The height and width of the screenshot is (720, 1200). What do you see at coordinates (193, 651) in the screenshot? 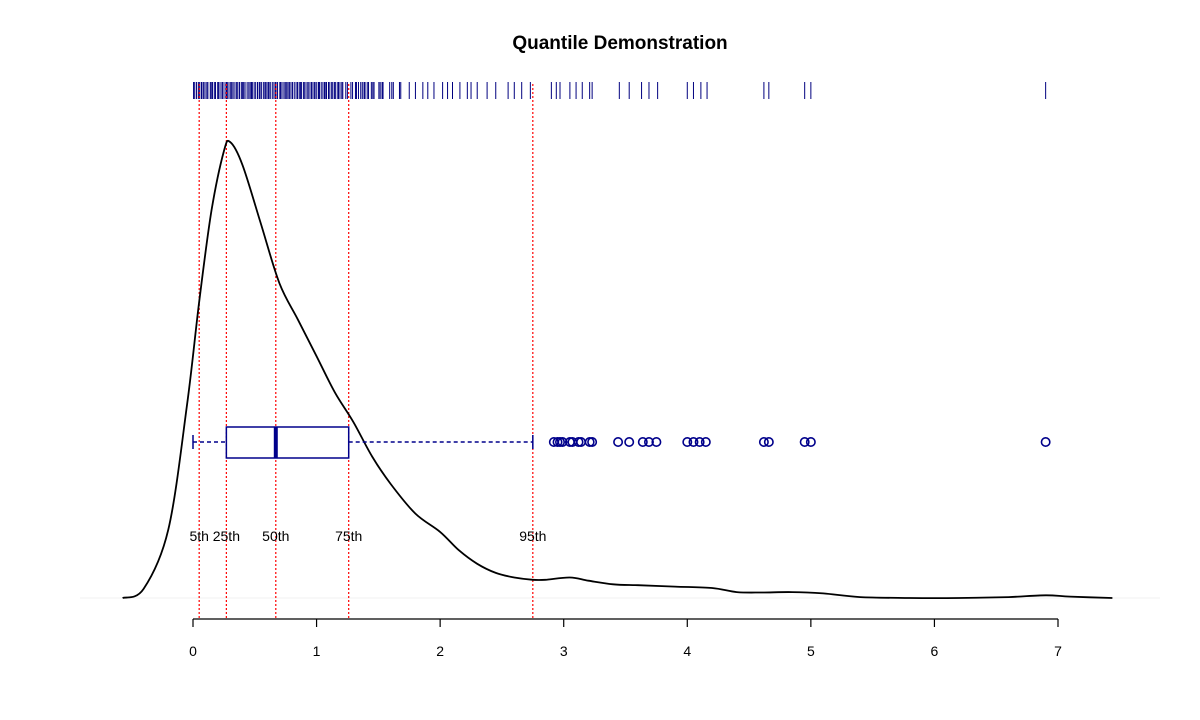
I see `x-tick-label: 0` at bounding box center [193, 651].